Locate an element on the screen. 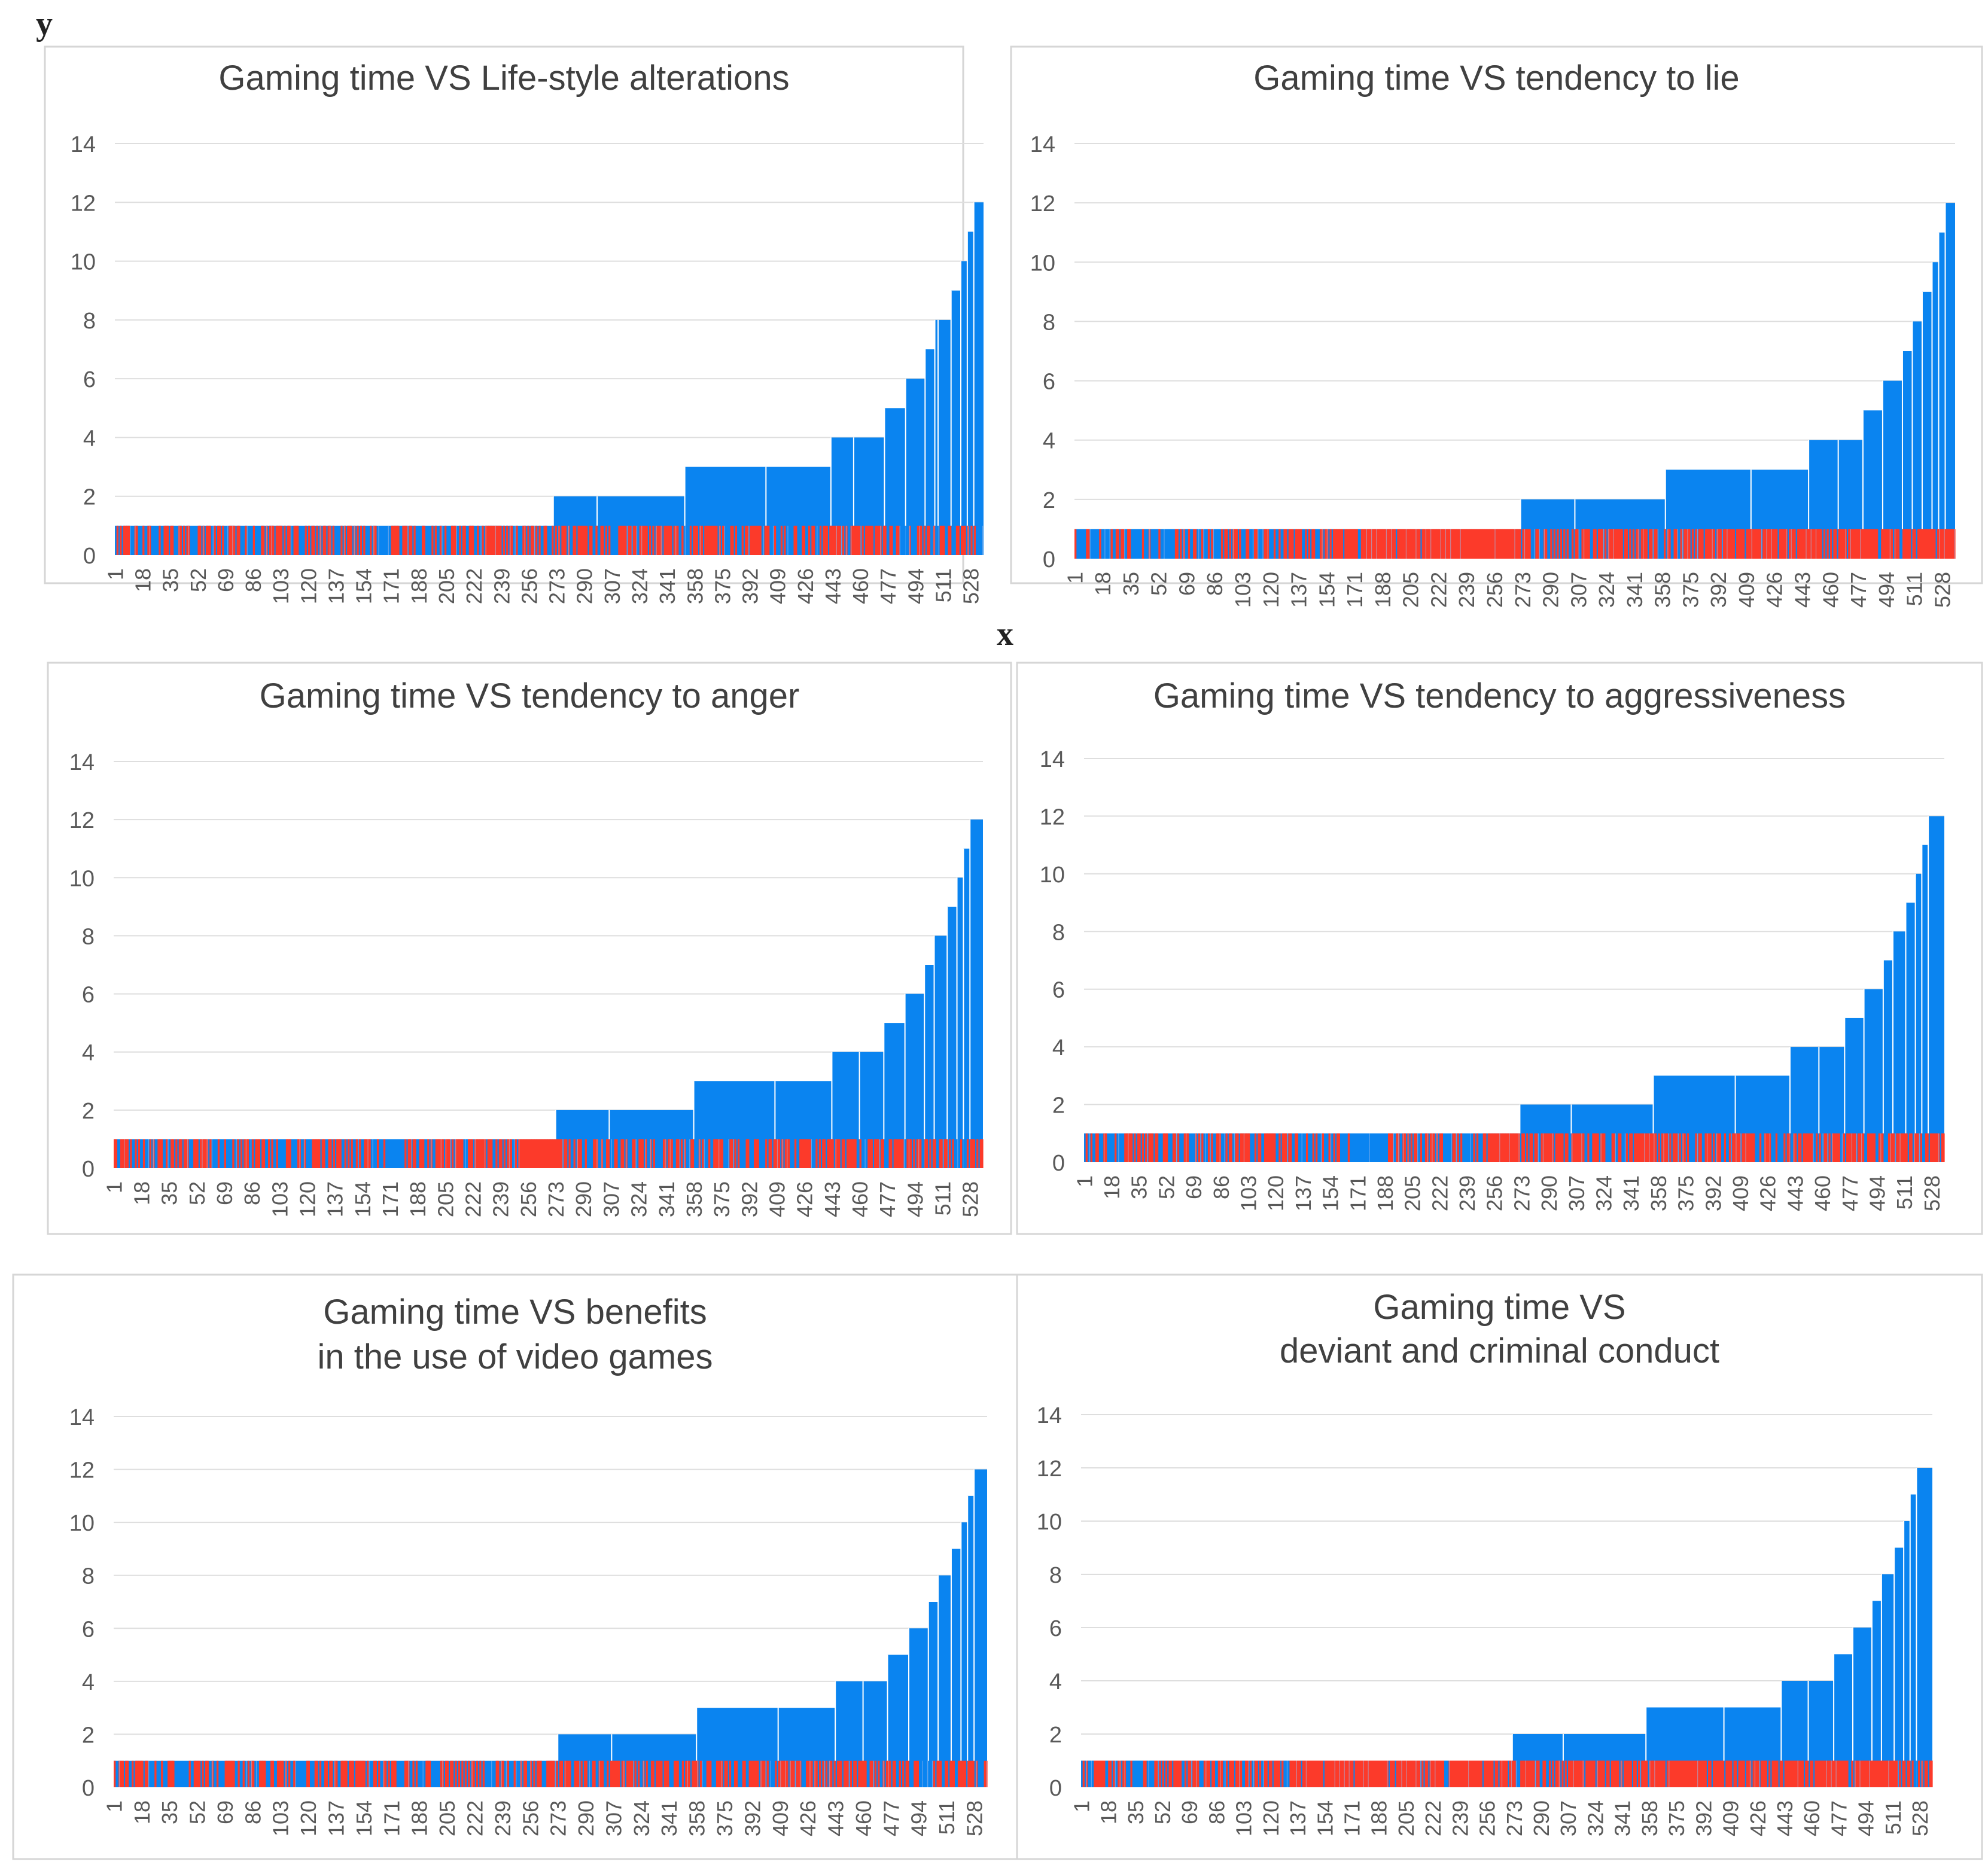 Image resolution: width=1988 pixels, height=1874 pixels. x-tick-label: 290 is located at coordinates (1541, 1818).